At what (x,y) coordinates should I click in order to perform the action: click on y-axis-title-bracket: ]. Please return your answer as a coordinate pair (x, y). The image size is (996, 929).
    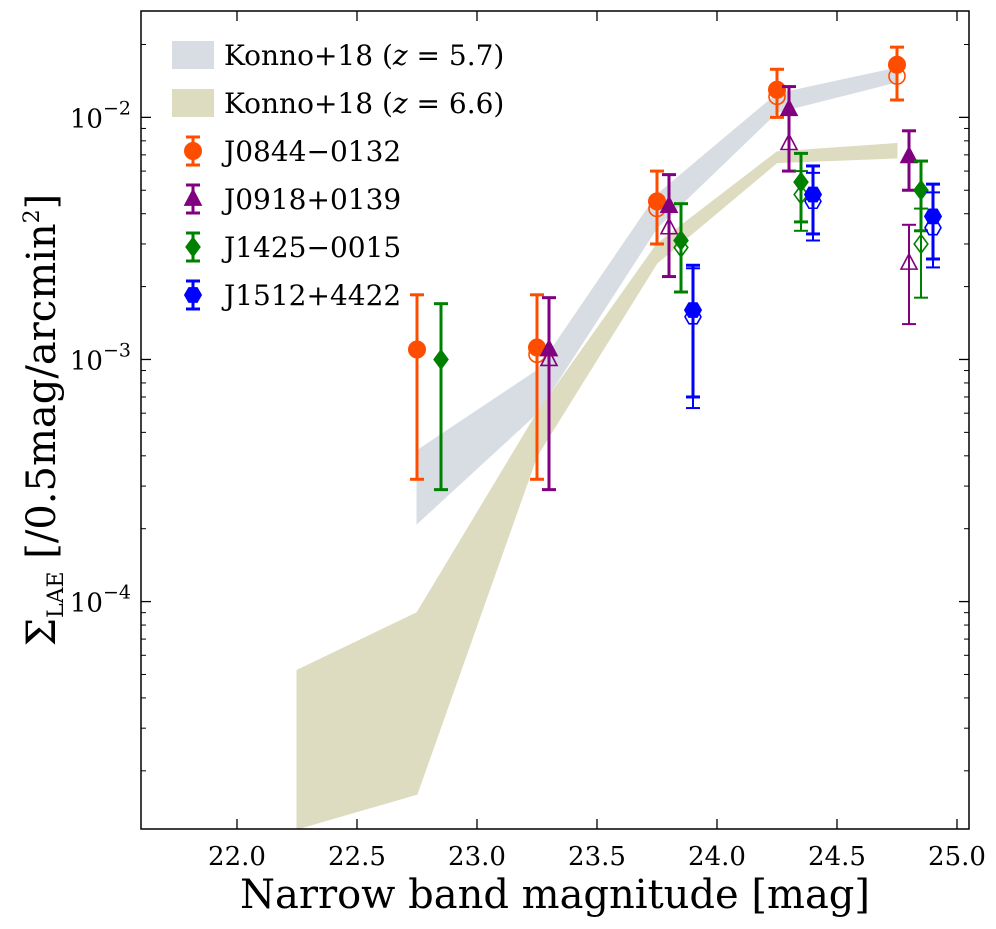
    Looking at the image, I should click on (42, 202).